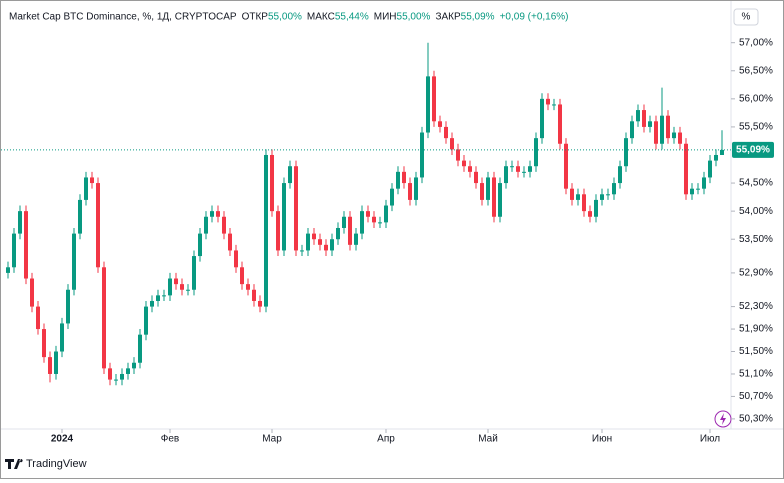 This screenshot has width=784, height=483. Describe the element at coordinates (352, 17) in the screenshot. I see `header-high-text: 55,44%` at that location.